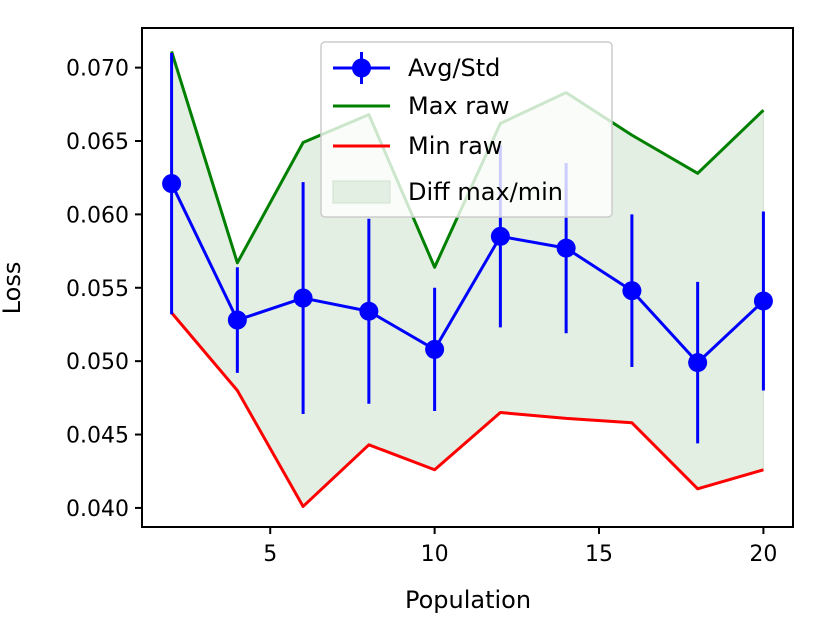  I want to click on y-tick-label: 0.065, so click(97, 142).